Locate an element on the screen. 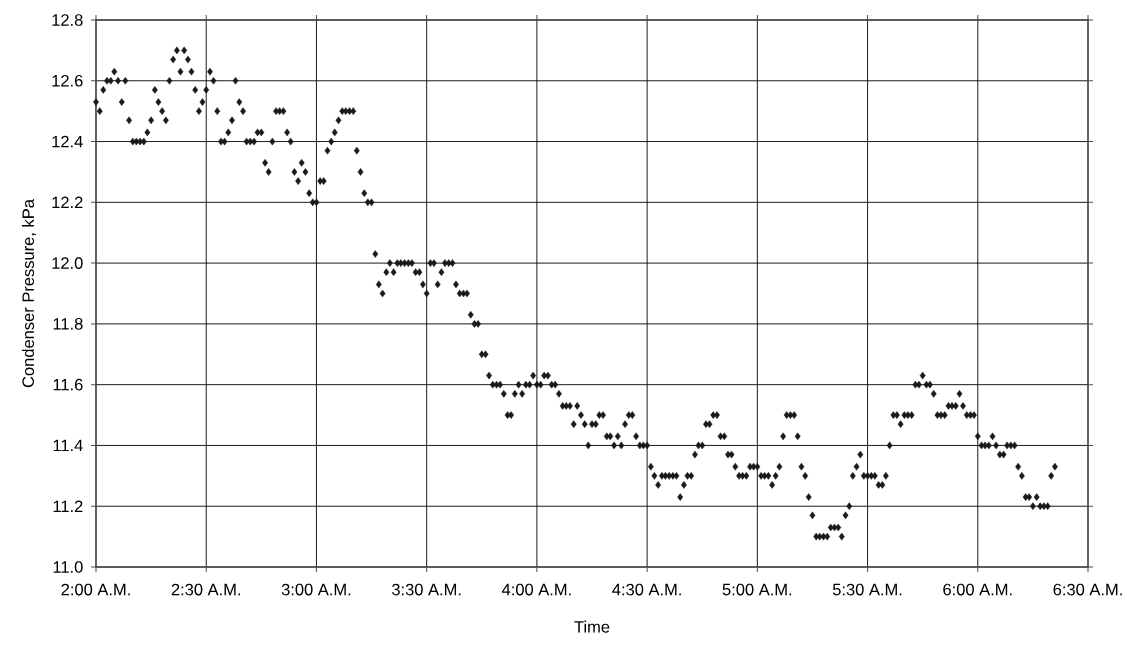  x-tick-label: 4:00 A.M. is located at coordinates (536, 589).